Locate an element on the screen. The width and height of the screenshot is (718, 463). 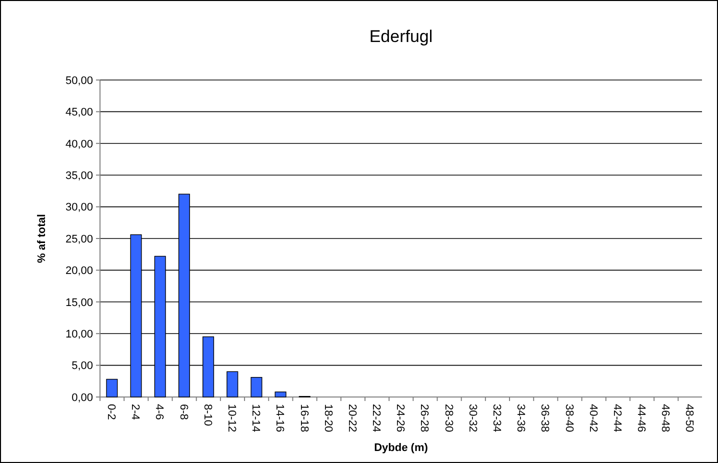
y-axis-title: % af total is located at coordinates (42, 238).